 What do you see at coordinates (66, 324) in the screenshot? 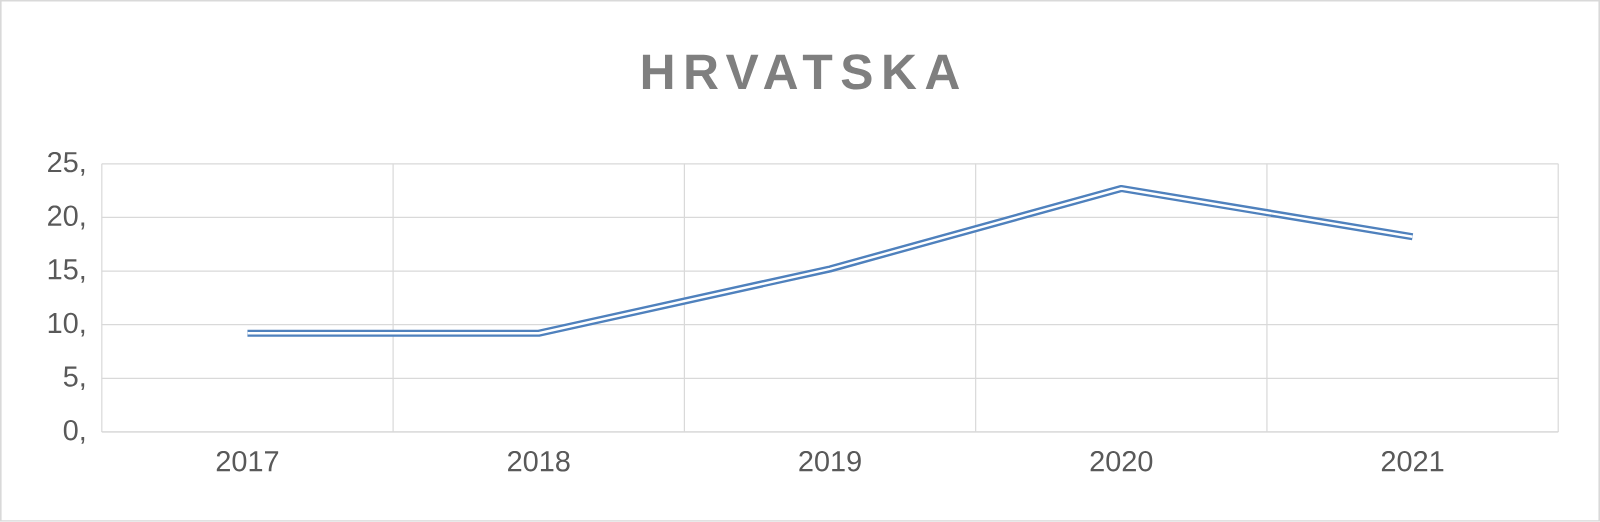
I see `y-tick-label: 10,` at bounding box center [66, 324].